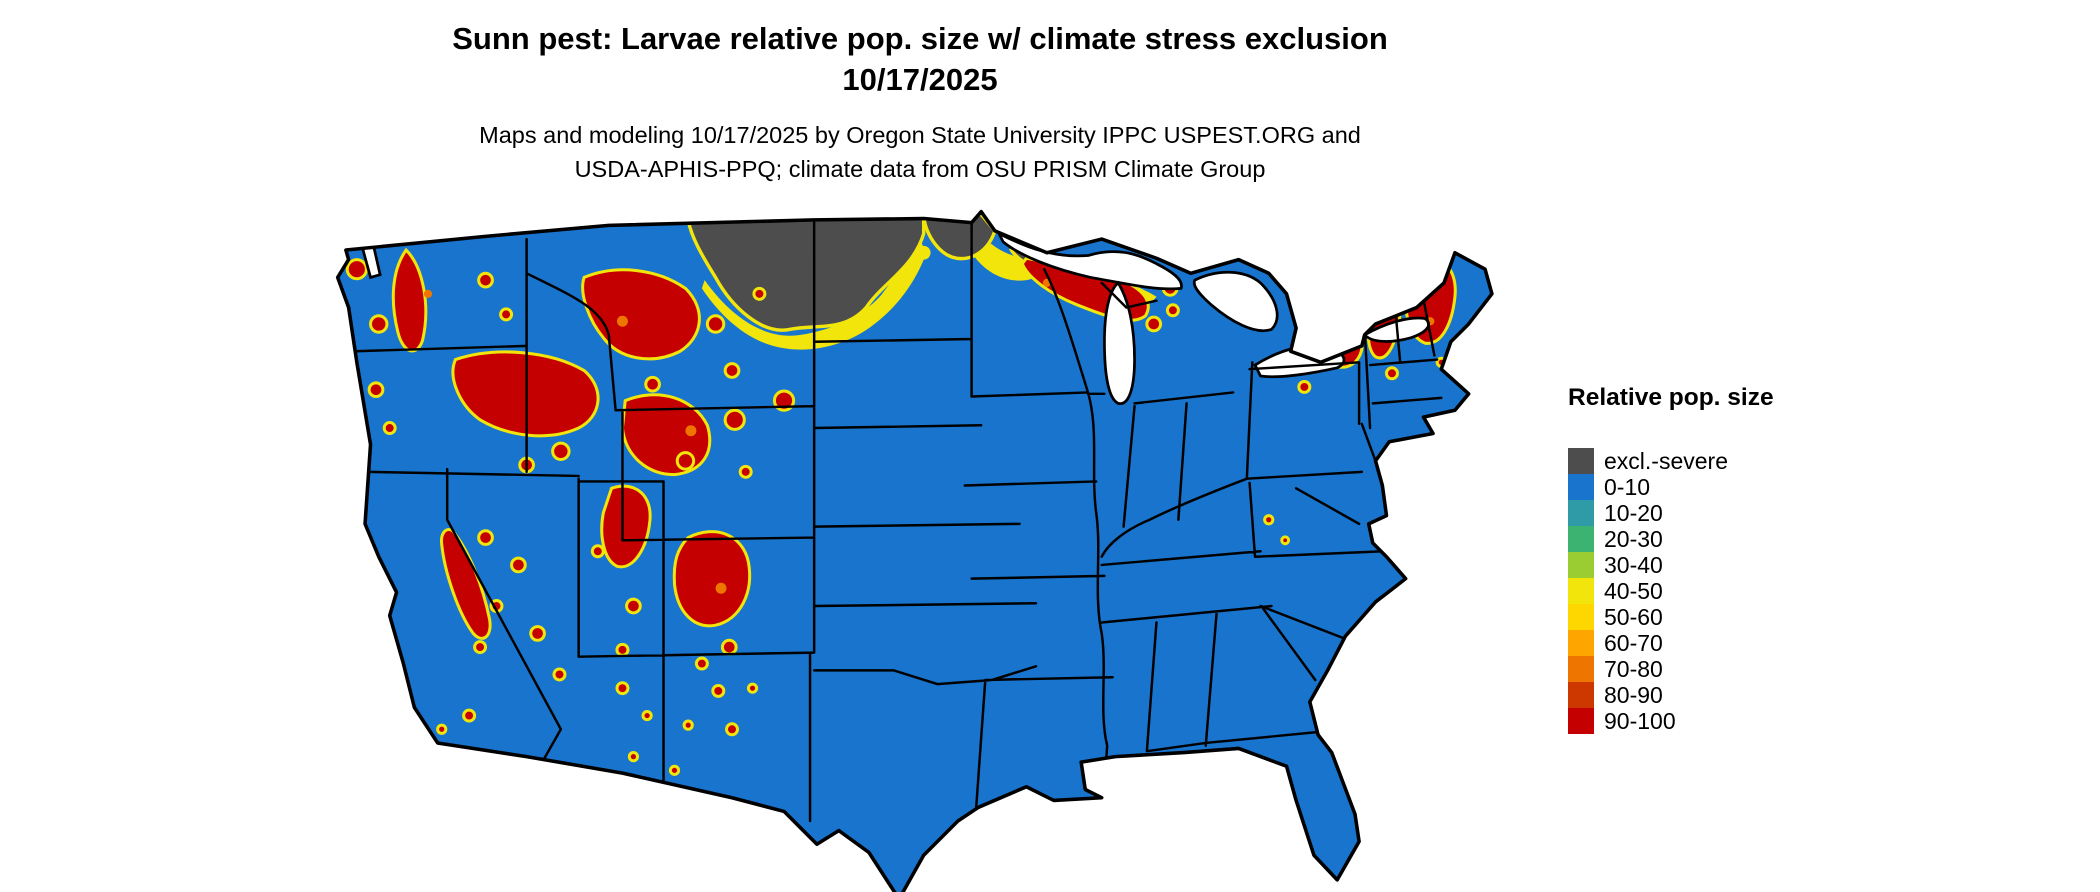  What do you see at coordinates (1666, 461) in the screenshot?
I see `legend-label: excl.-severe` at bounding box center [1666, 461].